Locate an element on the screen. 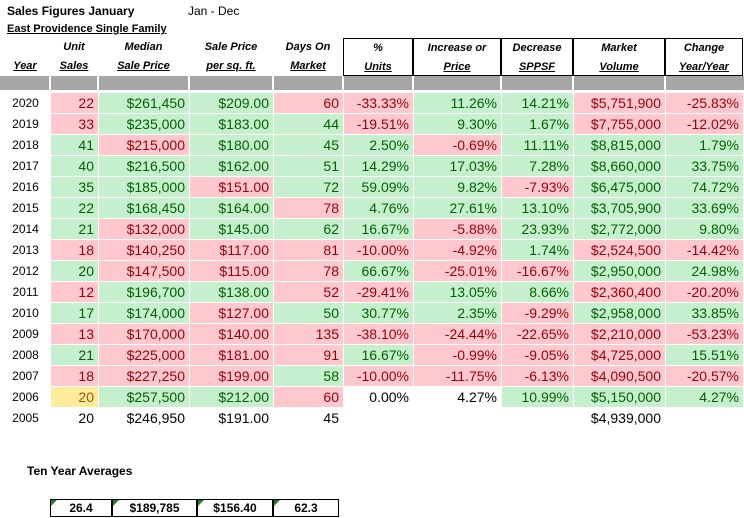  cell-decrease-sppsf: -7.93% is located at coordinates (537, 187).